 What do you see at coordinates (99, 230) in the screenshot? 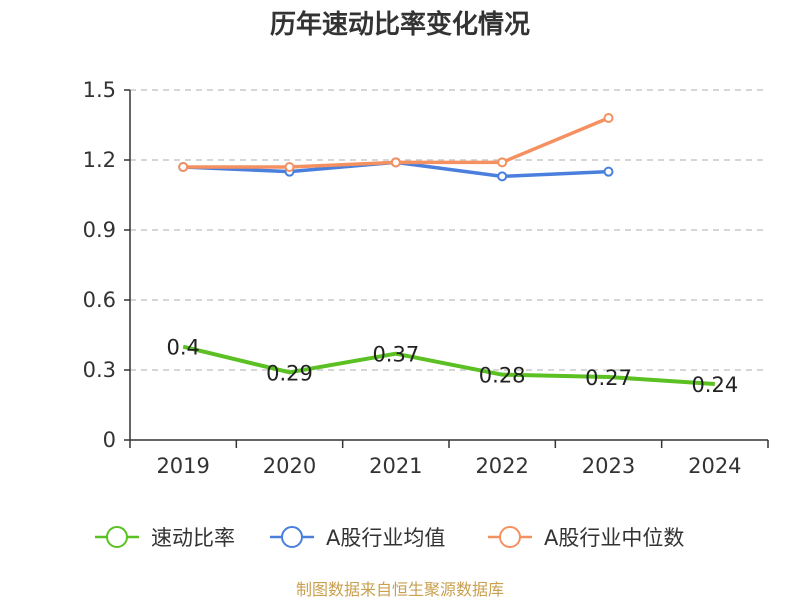
I see `y-tick-label: 0.9` at bounding box center [99, 230].